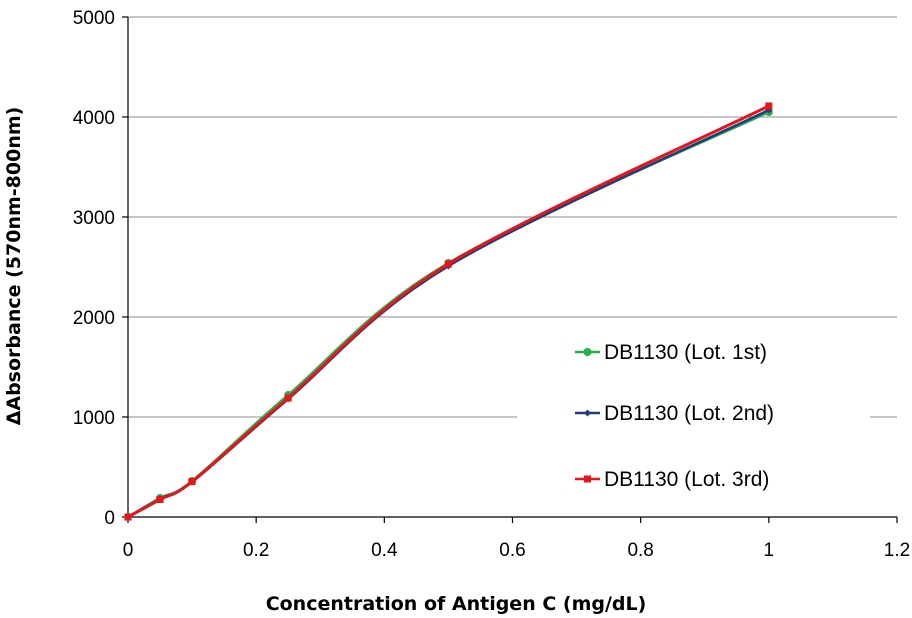 This screenshot has width=912, height=618. What do you see at coordinates (640, 550) in the screenshot?
I see `x-tick-label: 0.8` at bounding box center [640, 550].